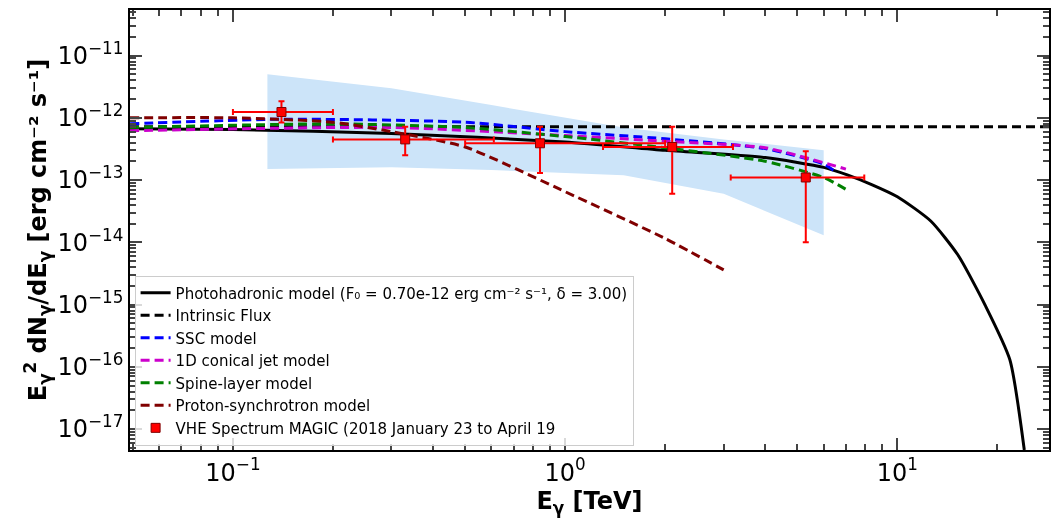 Image resolution: width=1059 pixels, height=525 pixels. What do you see at coordinates (223, 316) in the screenshot?
I see `legend-label: Intrinsic Flux` at bounding box center [223, 316].